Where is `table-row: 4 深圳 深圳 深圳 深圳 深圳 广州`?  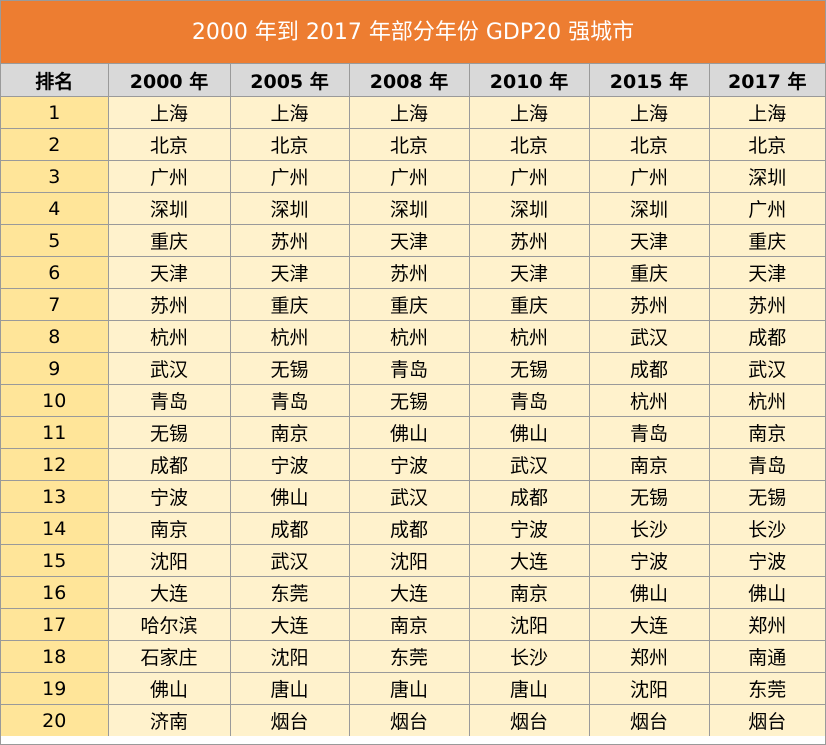 table-row: 4 深圳 深圳 深圳 深圳 深圳 广州 is located at coordinates (413, 208).